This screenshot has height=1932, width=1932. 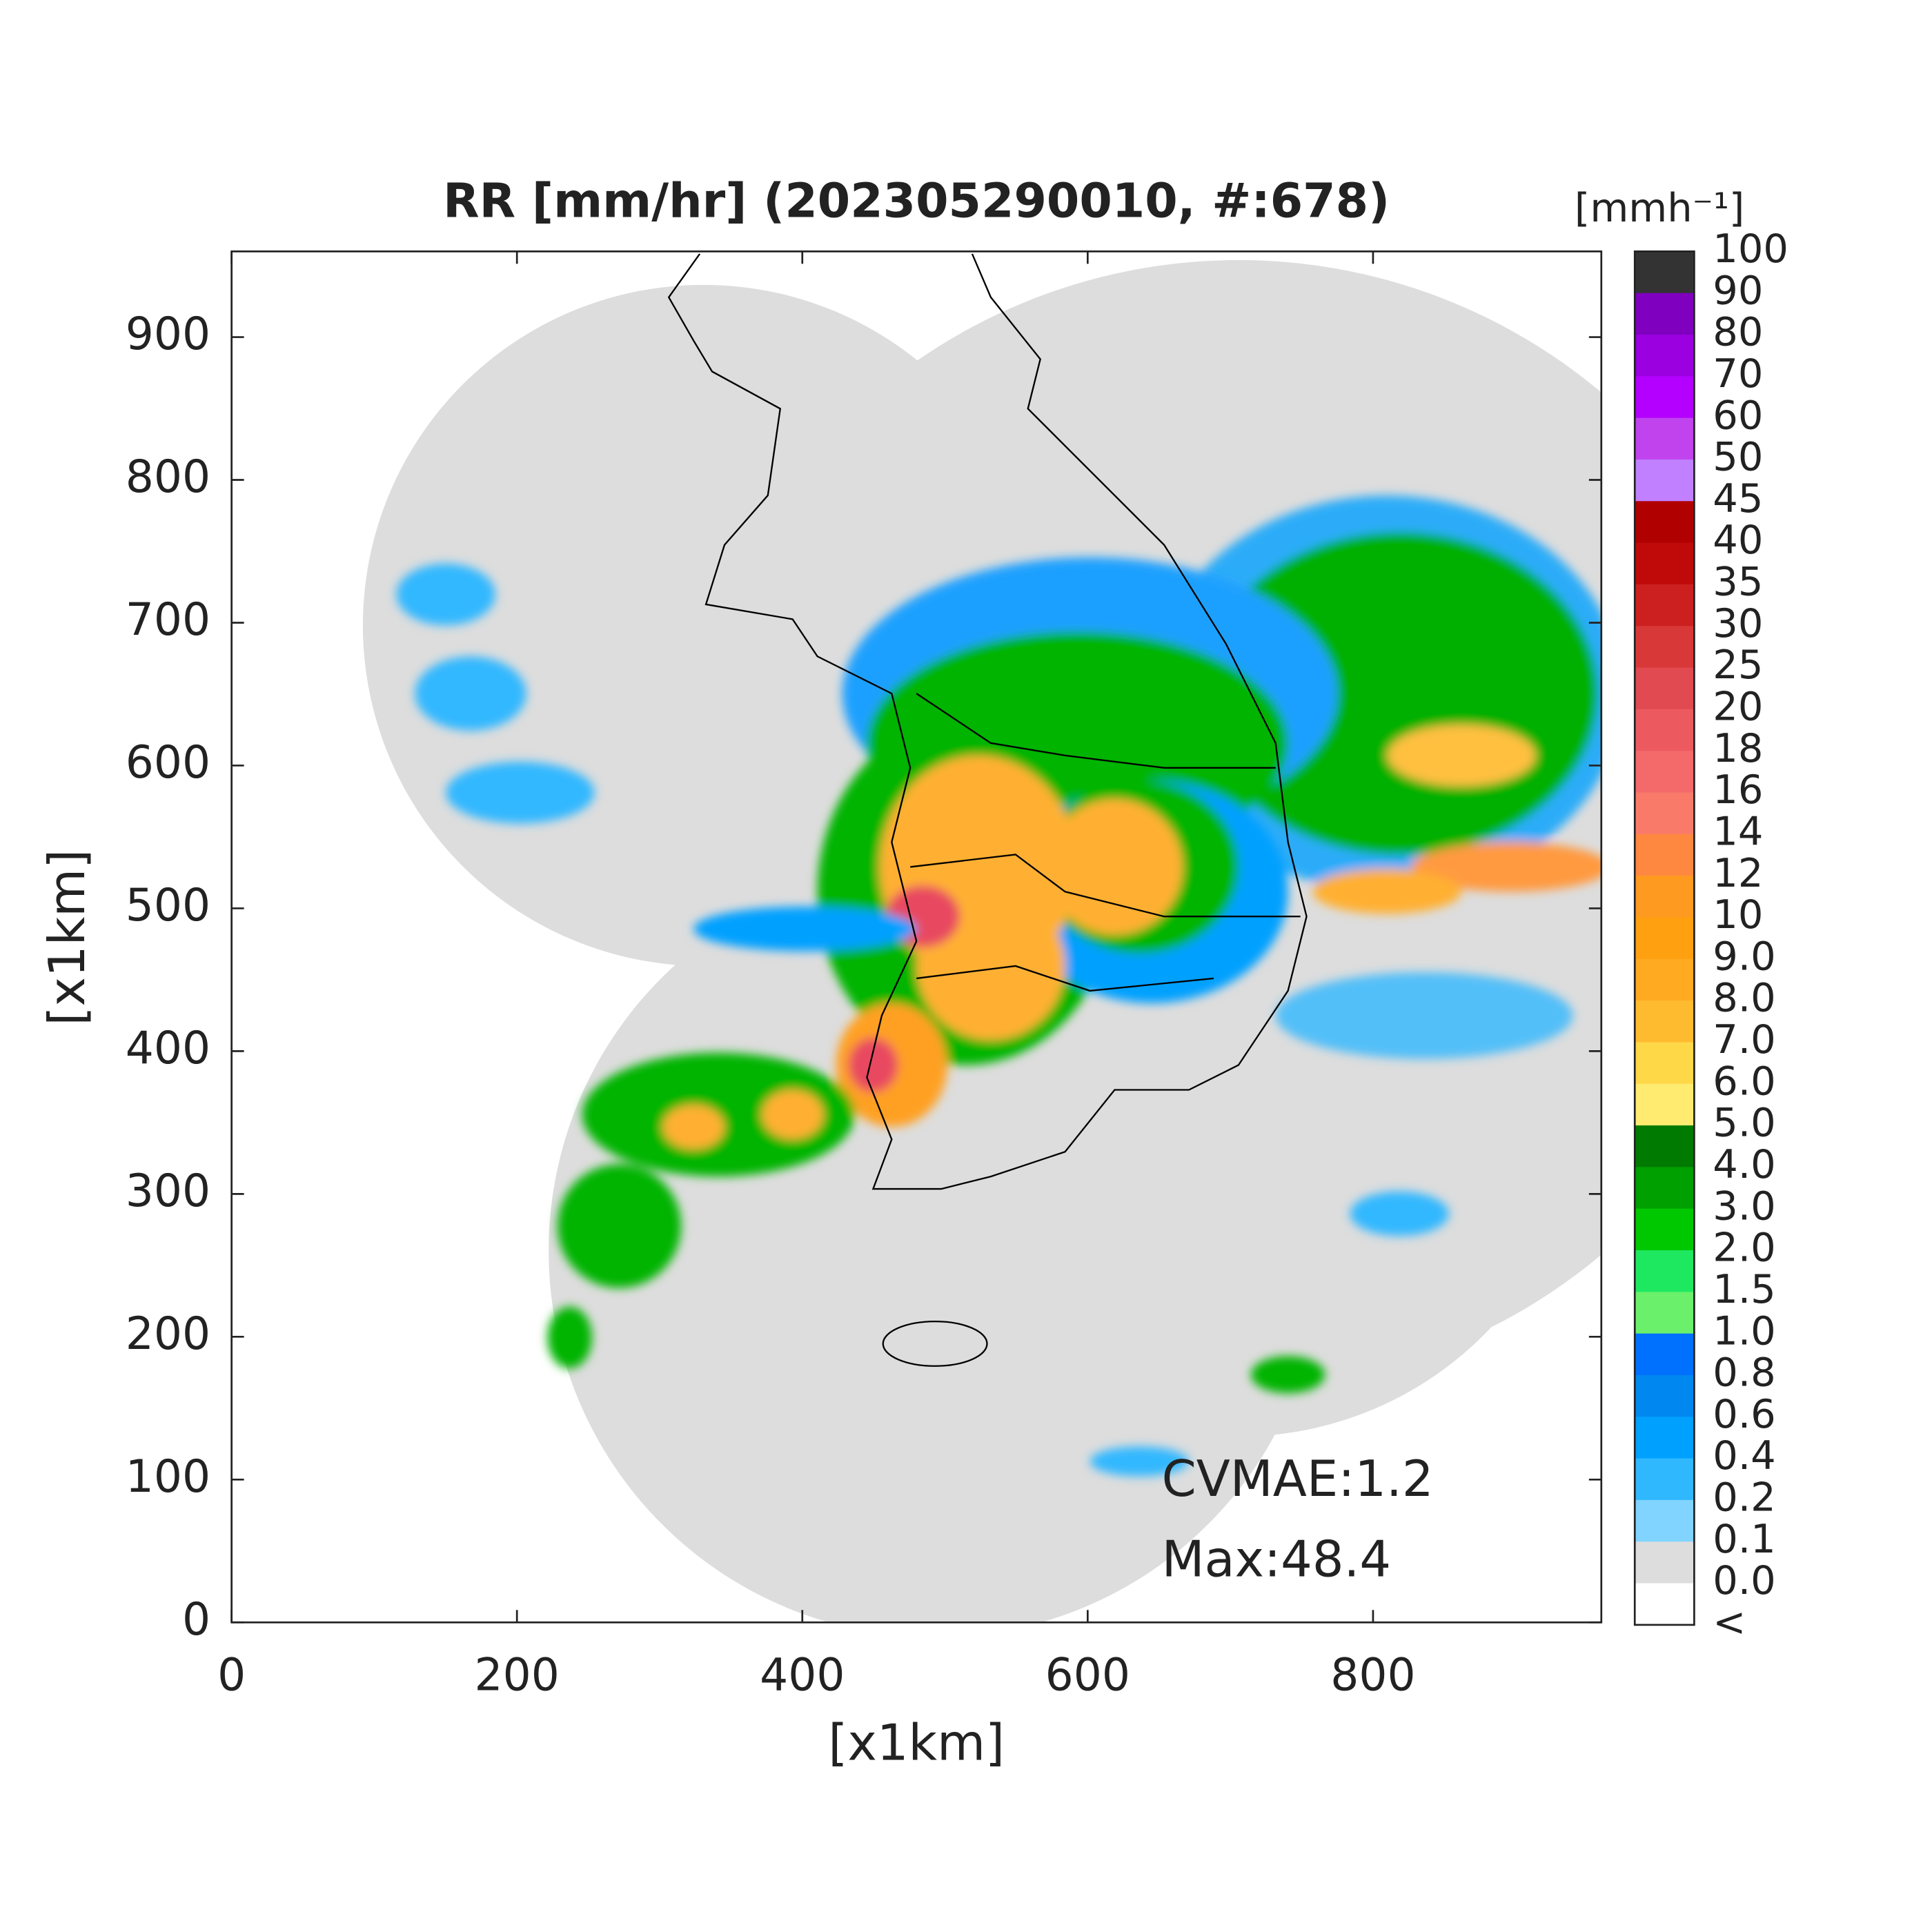 What do you see at coordinates (231, 1676) in the screenshot?
I see `x-tick-label: 0` at bounding box center [231, 1676].